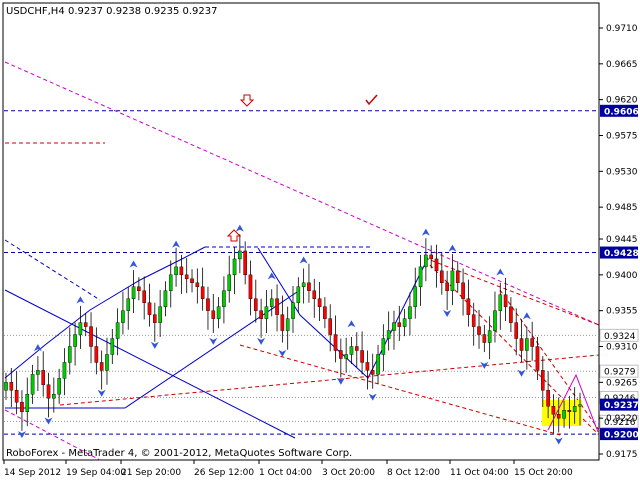  Describe the element at coordinates (622, 419) in the screenshot. I see `price-tick-label: 0.9220` at that location.